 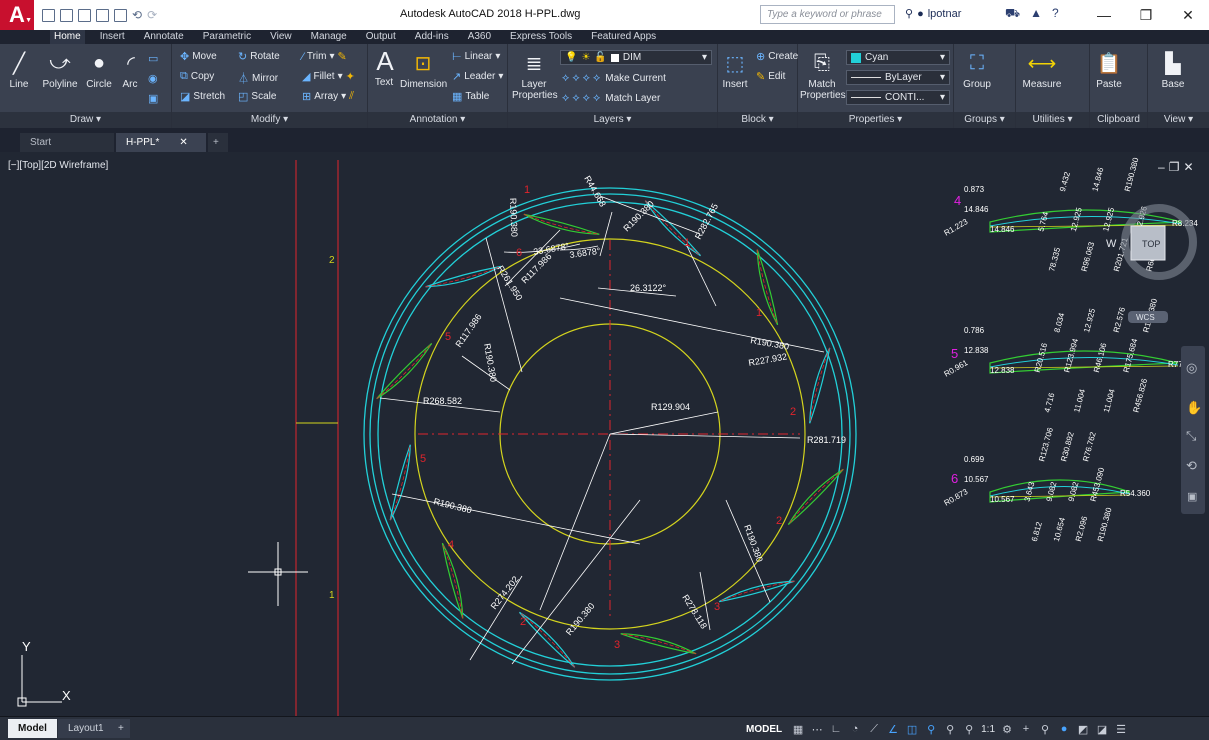 I want to click on cart-icon: ⛟, so click(x=1013, y=13).